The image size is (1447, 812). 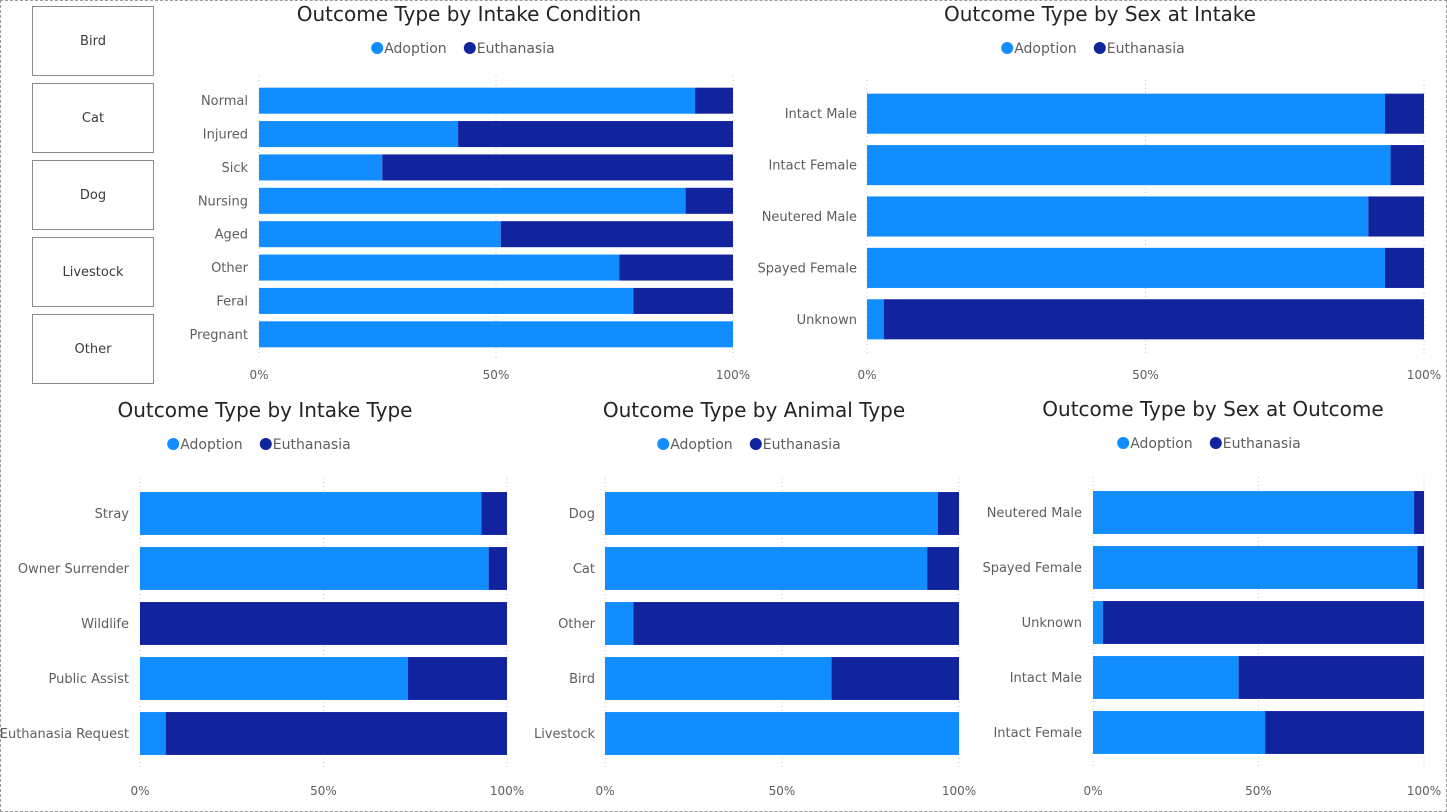 What do you see at coordinates (219, 335) in the screenshot?
I see `category-label: Pregnant` at bounding box center [219, 335].